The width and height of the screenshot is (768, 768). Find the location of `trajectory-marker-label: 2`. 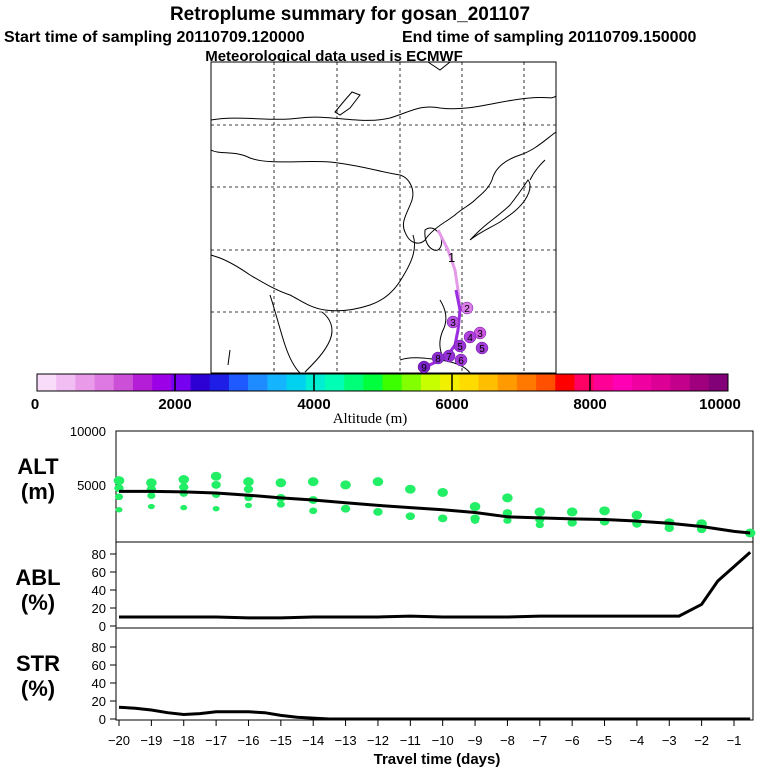

trajectory-marker-label: 2 is located at coordinates (467, 309).